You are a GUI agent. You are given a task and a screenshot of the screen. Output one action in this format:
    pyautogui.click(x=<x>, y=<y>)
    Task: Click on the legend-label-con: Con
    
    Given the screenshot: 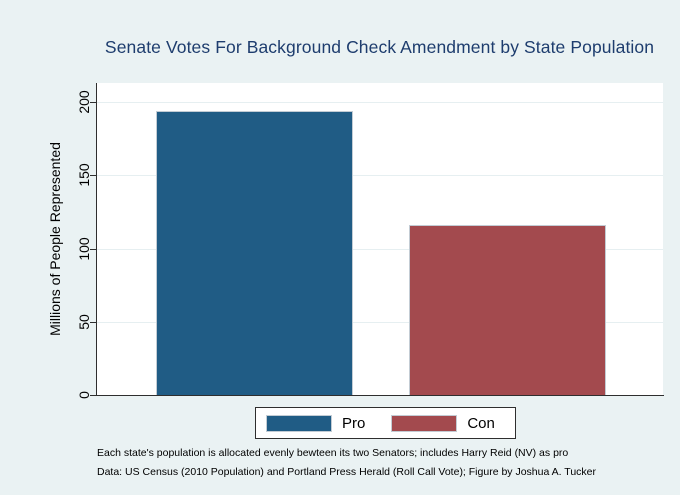 What is the action you would take?
    pyautogui.click(x=481, y=423)
    